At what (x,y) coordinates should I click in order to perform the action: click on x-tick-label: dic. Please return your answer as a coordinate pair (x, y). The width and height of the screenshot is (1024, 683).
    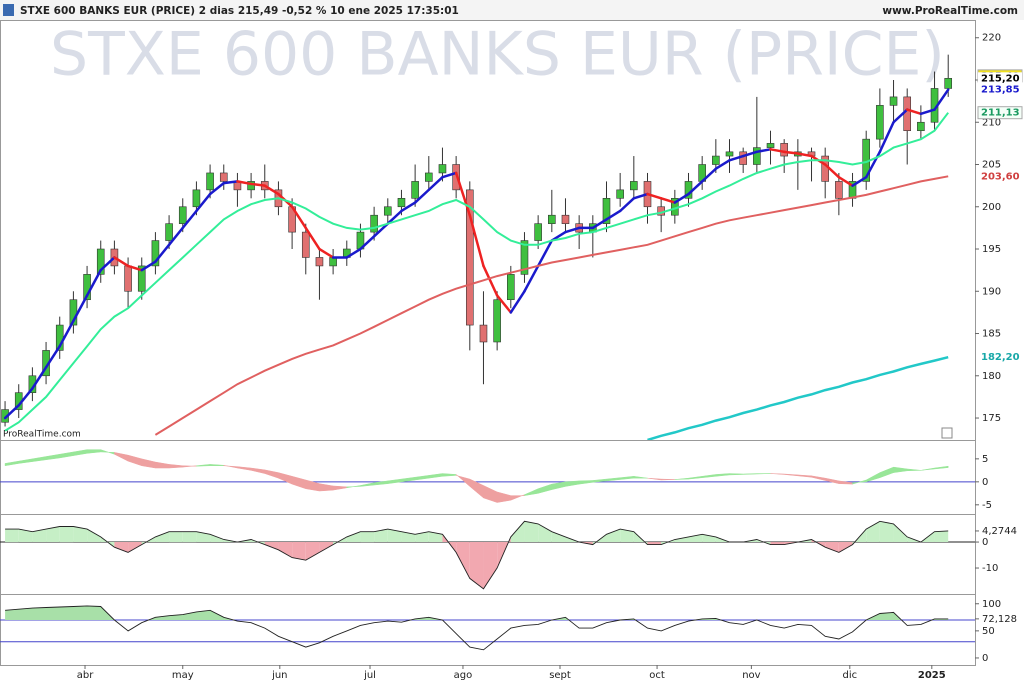
    Looking at the image, I should click on (849, 675).